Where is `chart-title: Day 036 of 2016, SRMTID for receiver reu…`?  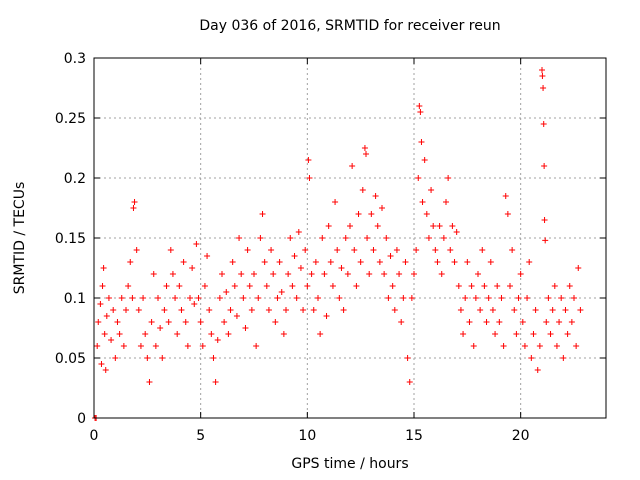
chart-title: Day 036 of 2016, SRMTID for receiver reu… is located at coordinates (350, 26).